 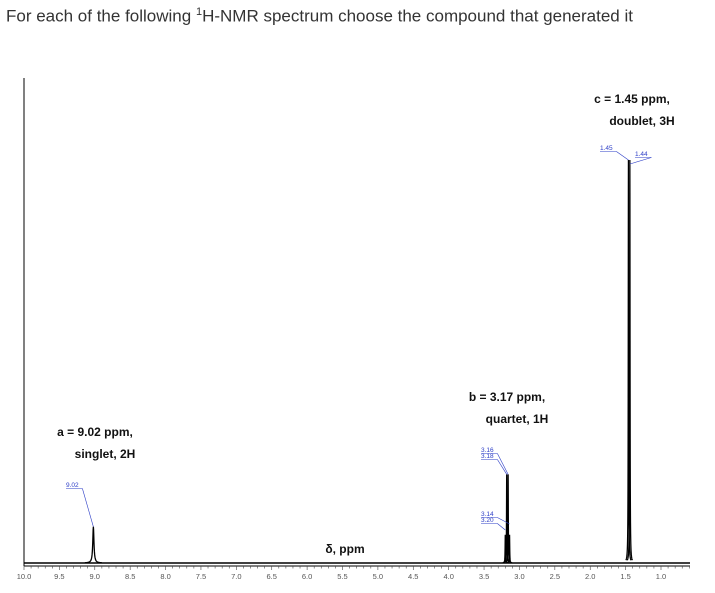 What do you see at coordinates (378, 576) in the screenshot?
I see `x-tick-label: 5.0` at bounding box center [378, 576].